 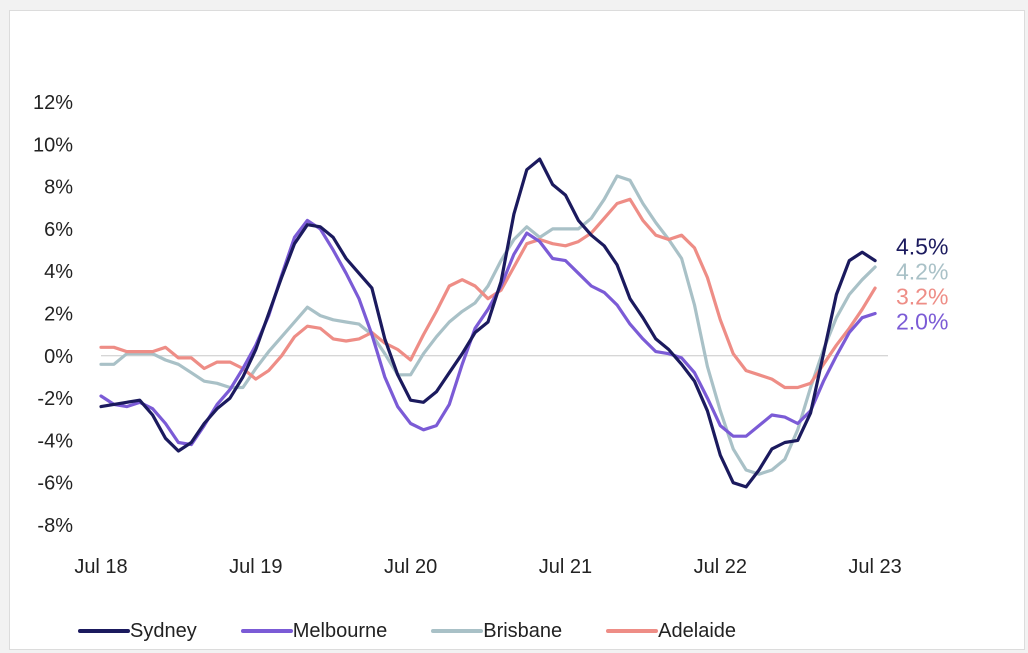 I want to click on y-tick-label: -8%, so click(x=55, y=526).